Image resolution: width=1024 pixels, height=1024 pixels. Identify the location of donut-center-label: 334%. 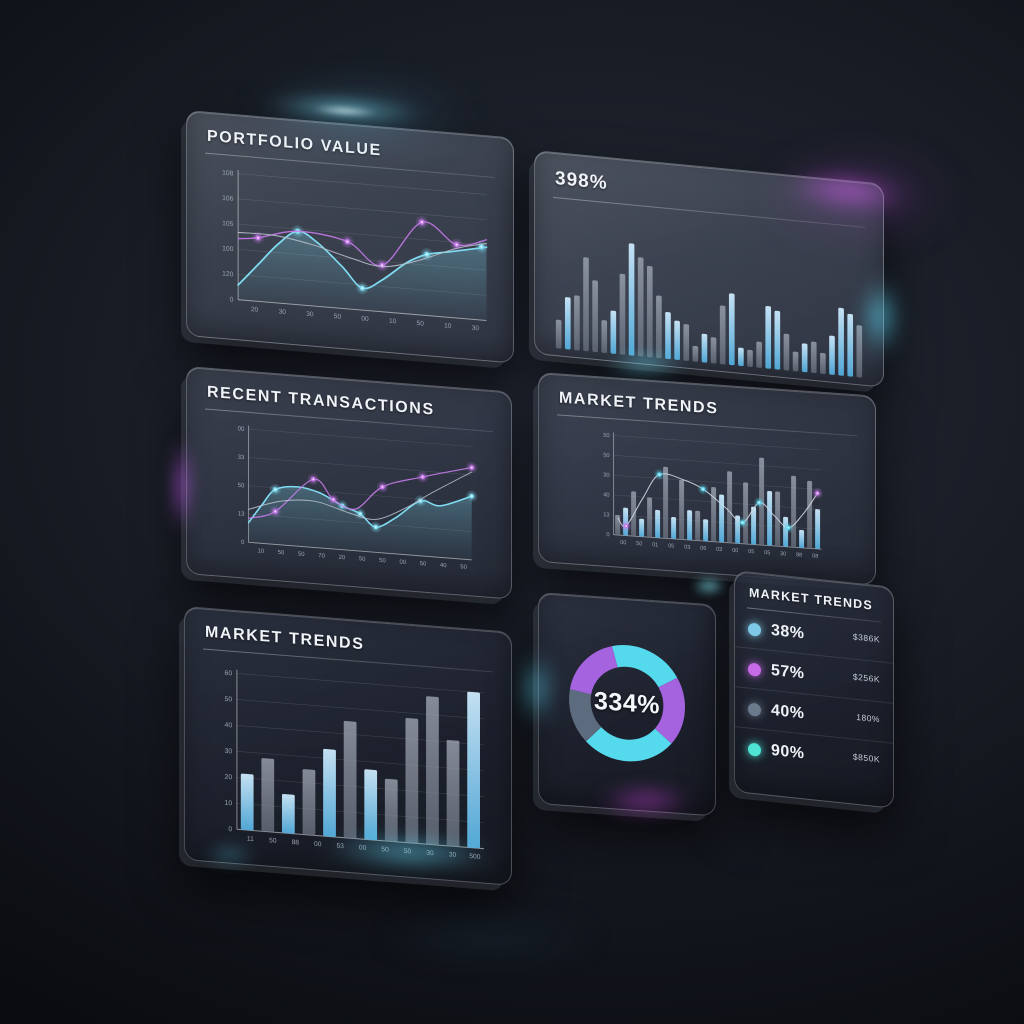
(627, 703).